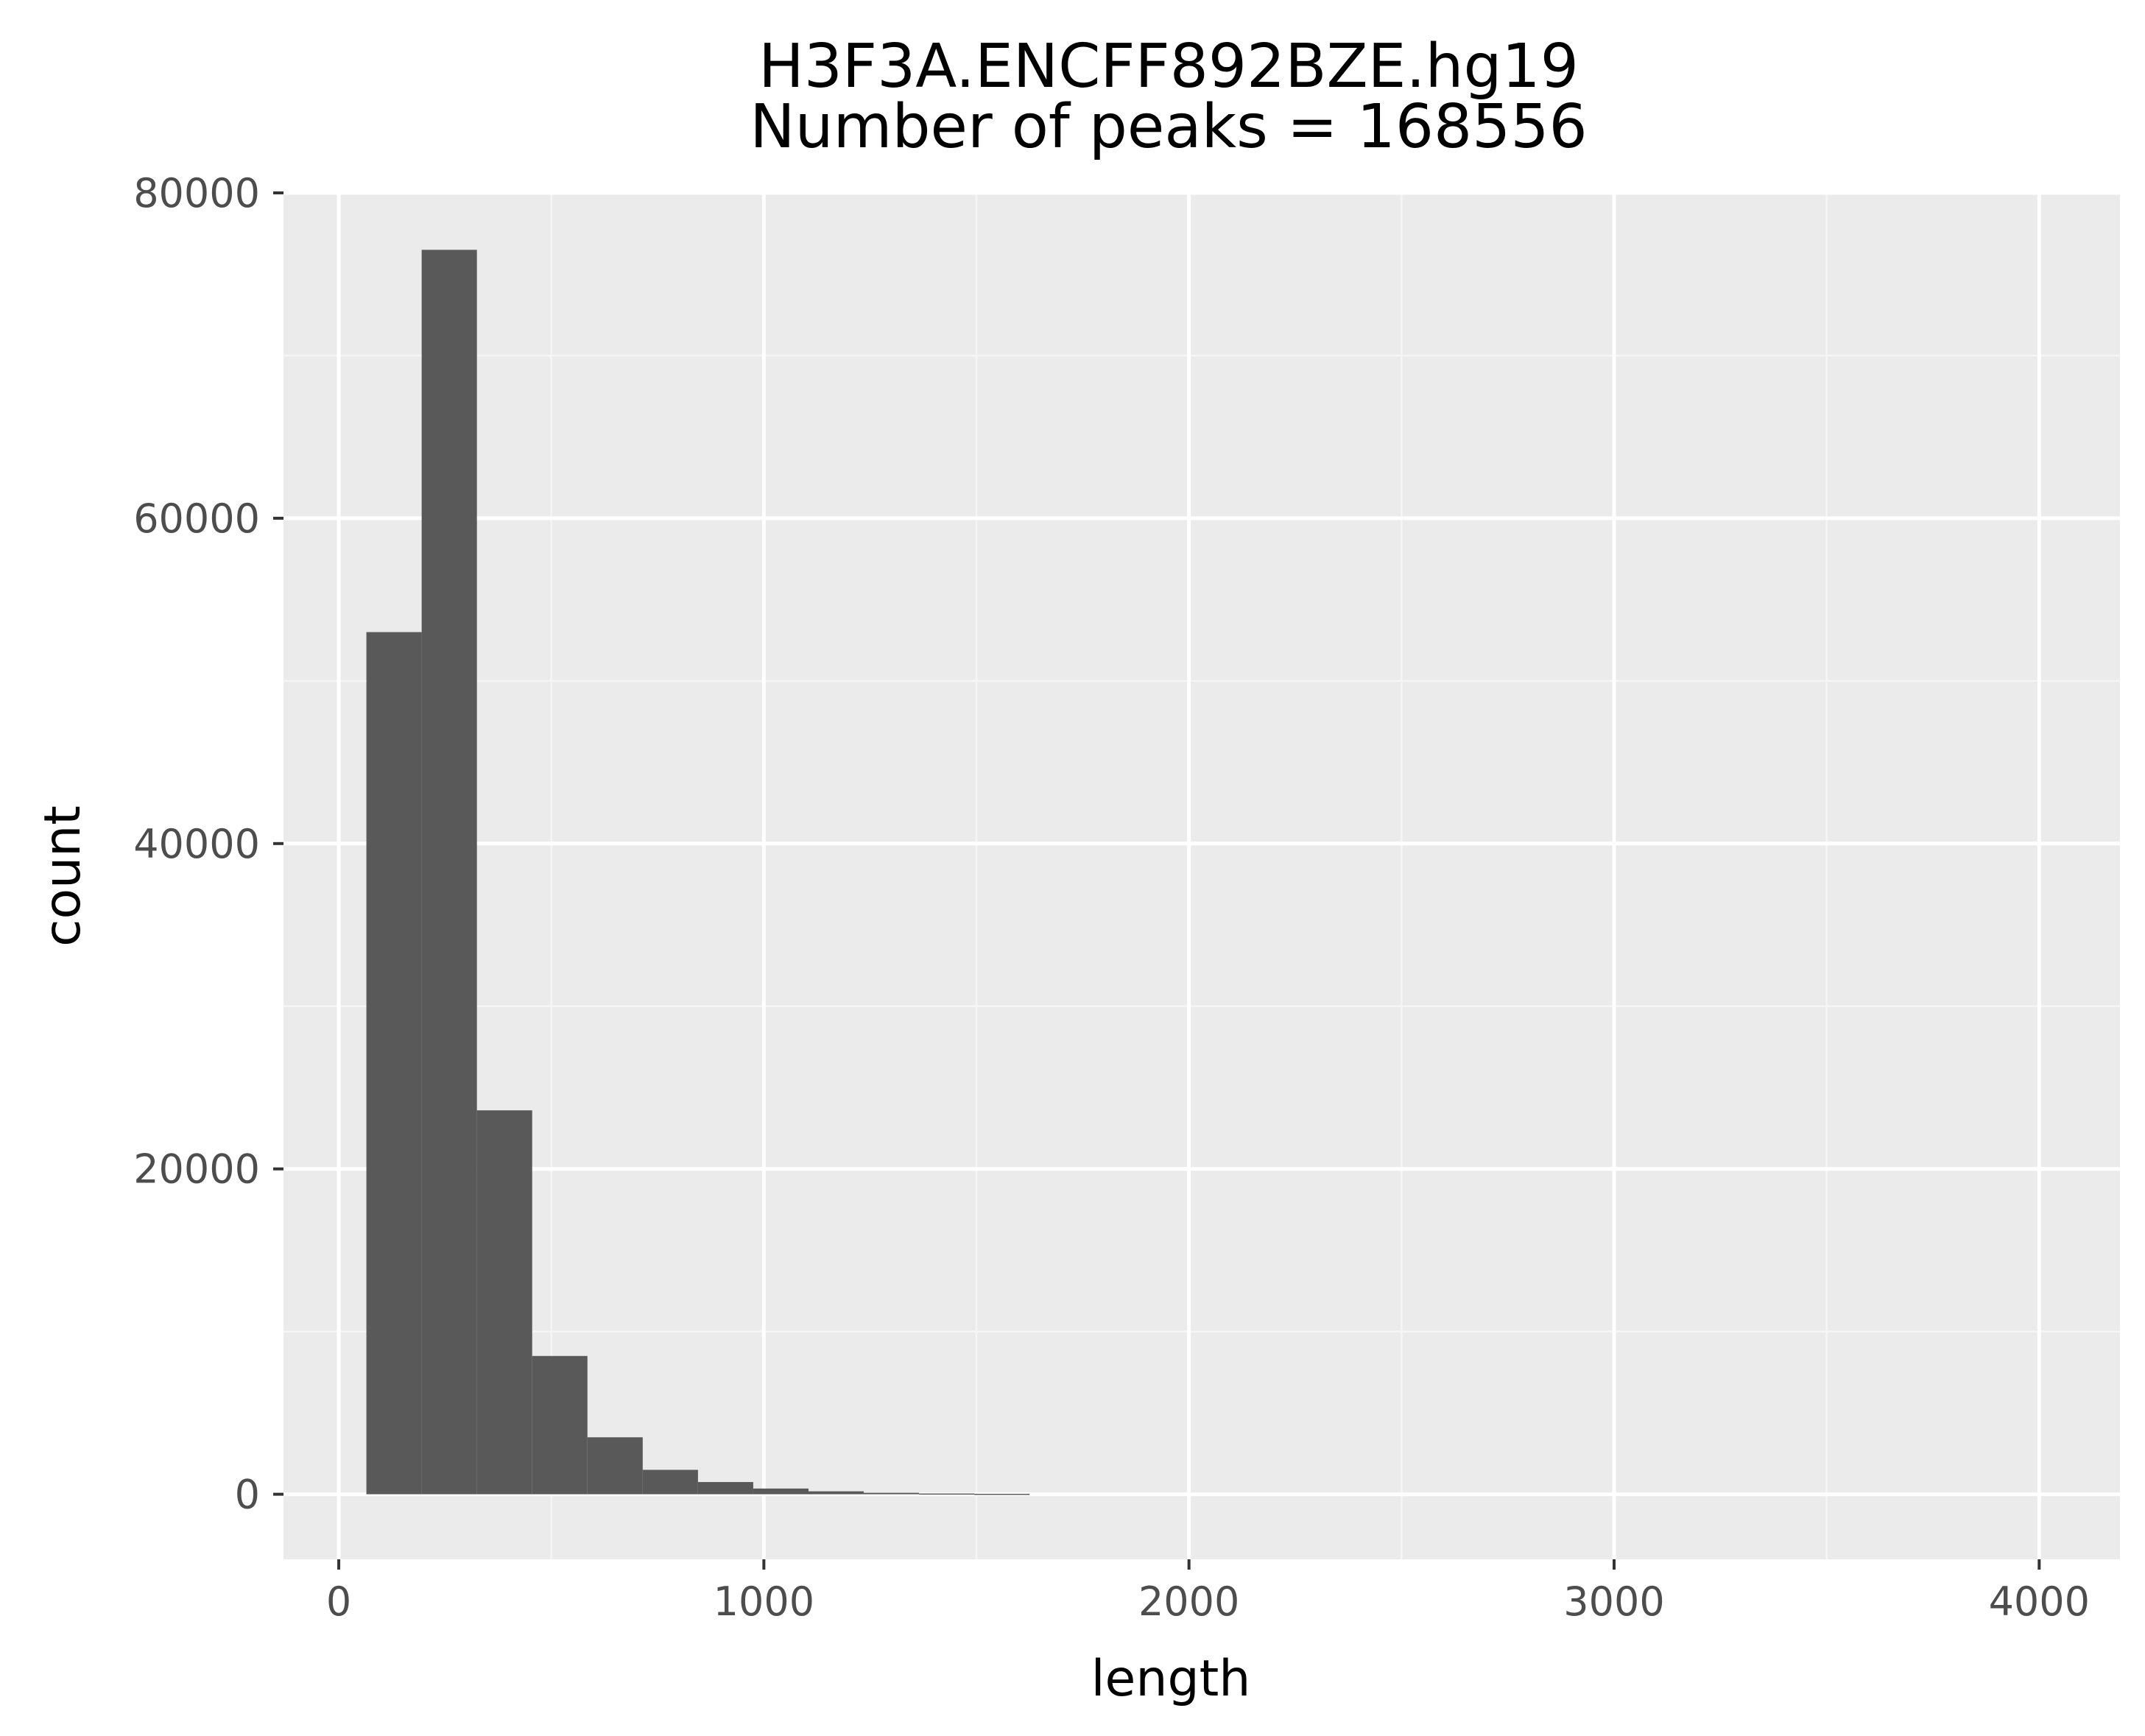  Describe the element at coordinates (1171, 1679) in the screenshot. I see `x-axis-title: length` at that location.